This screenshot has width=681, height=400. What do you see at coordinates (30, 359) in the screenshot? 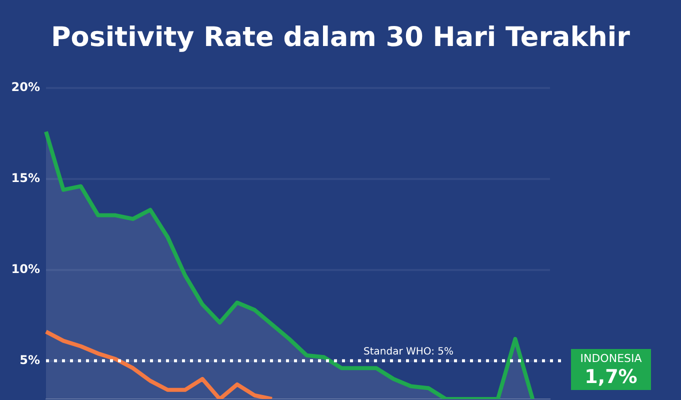
I see `y-tick-label: 5%` at bounding box center [30, 359].